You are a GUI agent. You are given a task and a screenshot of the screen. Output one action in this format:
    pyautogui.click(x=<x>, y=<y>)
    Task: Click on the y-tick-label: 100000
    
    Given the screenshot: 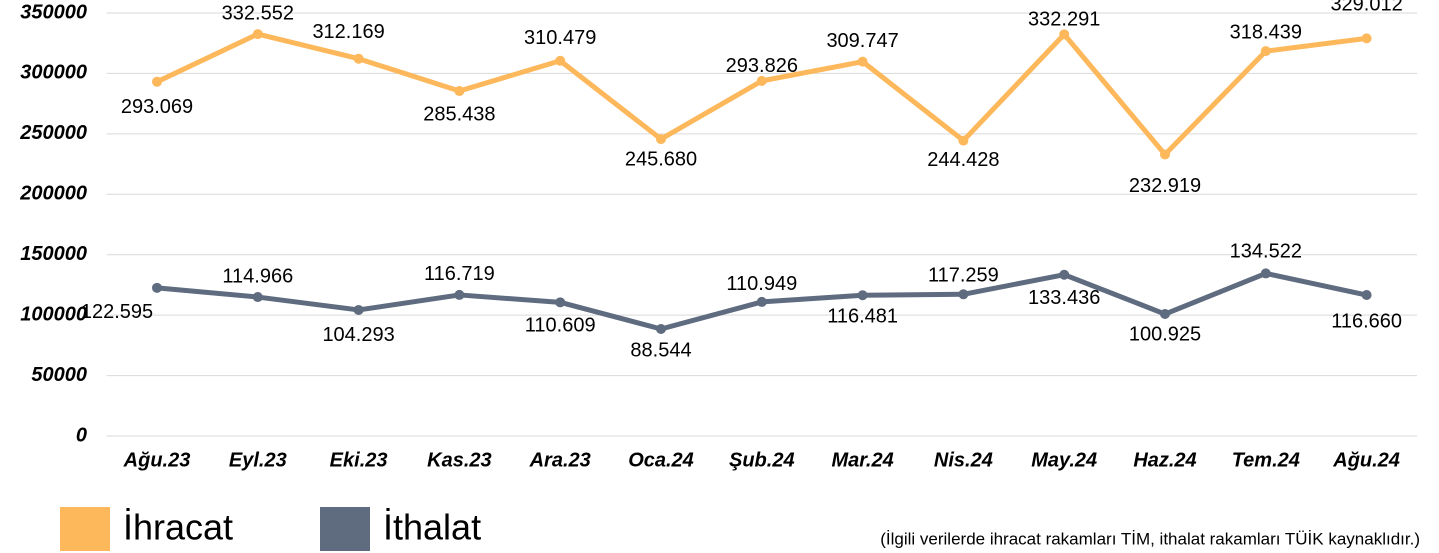 What is the action you would take?
    pyautogui.click(x=53, y=314)
    